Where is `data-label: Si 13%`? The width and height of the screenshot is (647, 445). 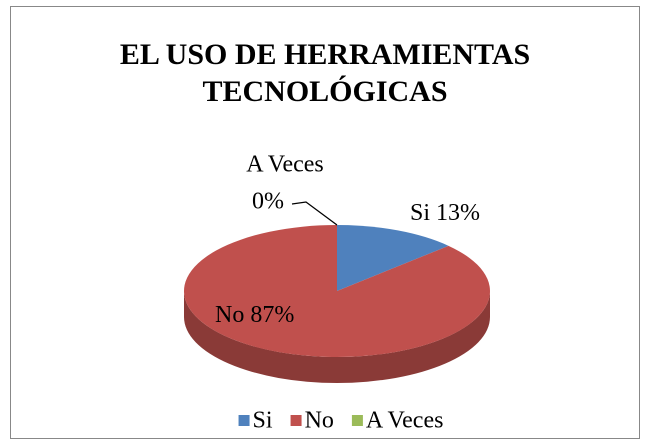
data-label: Si 13% is located at coordinates (445, 213).